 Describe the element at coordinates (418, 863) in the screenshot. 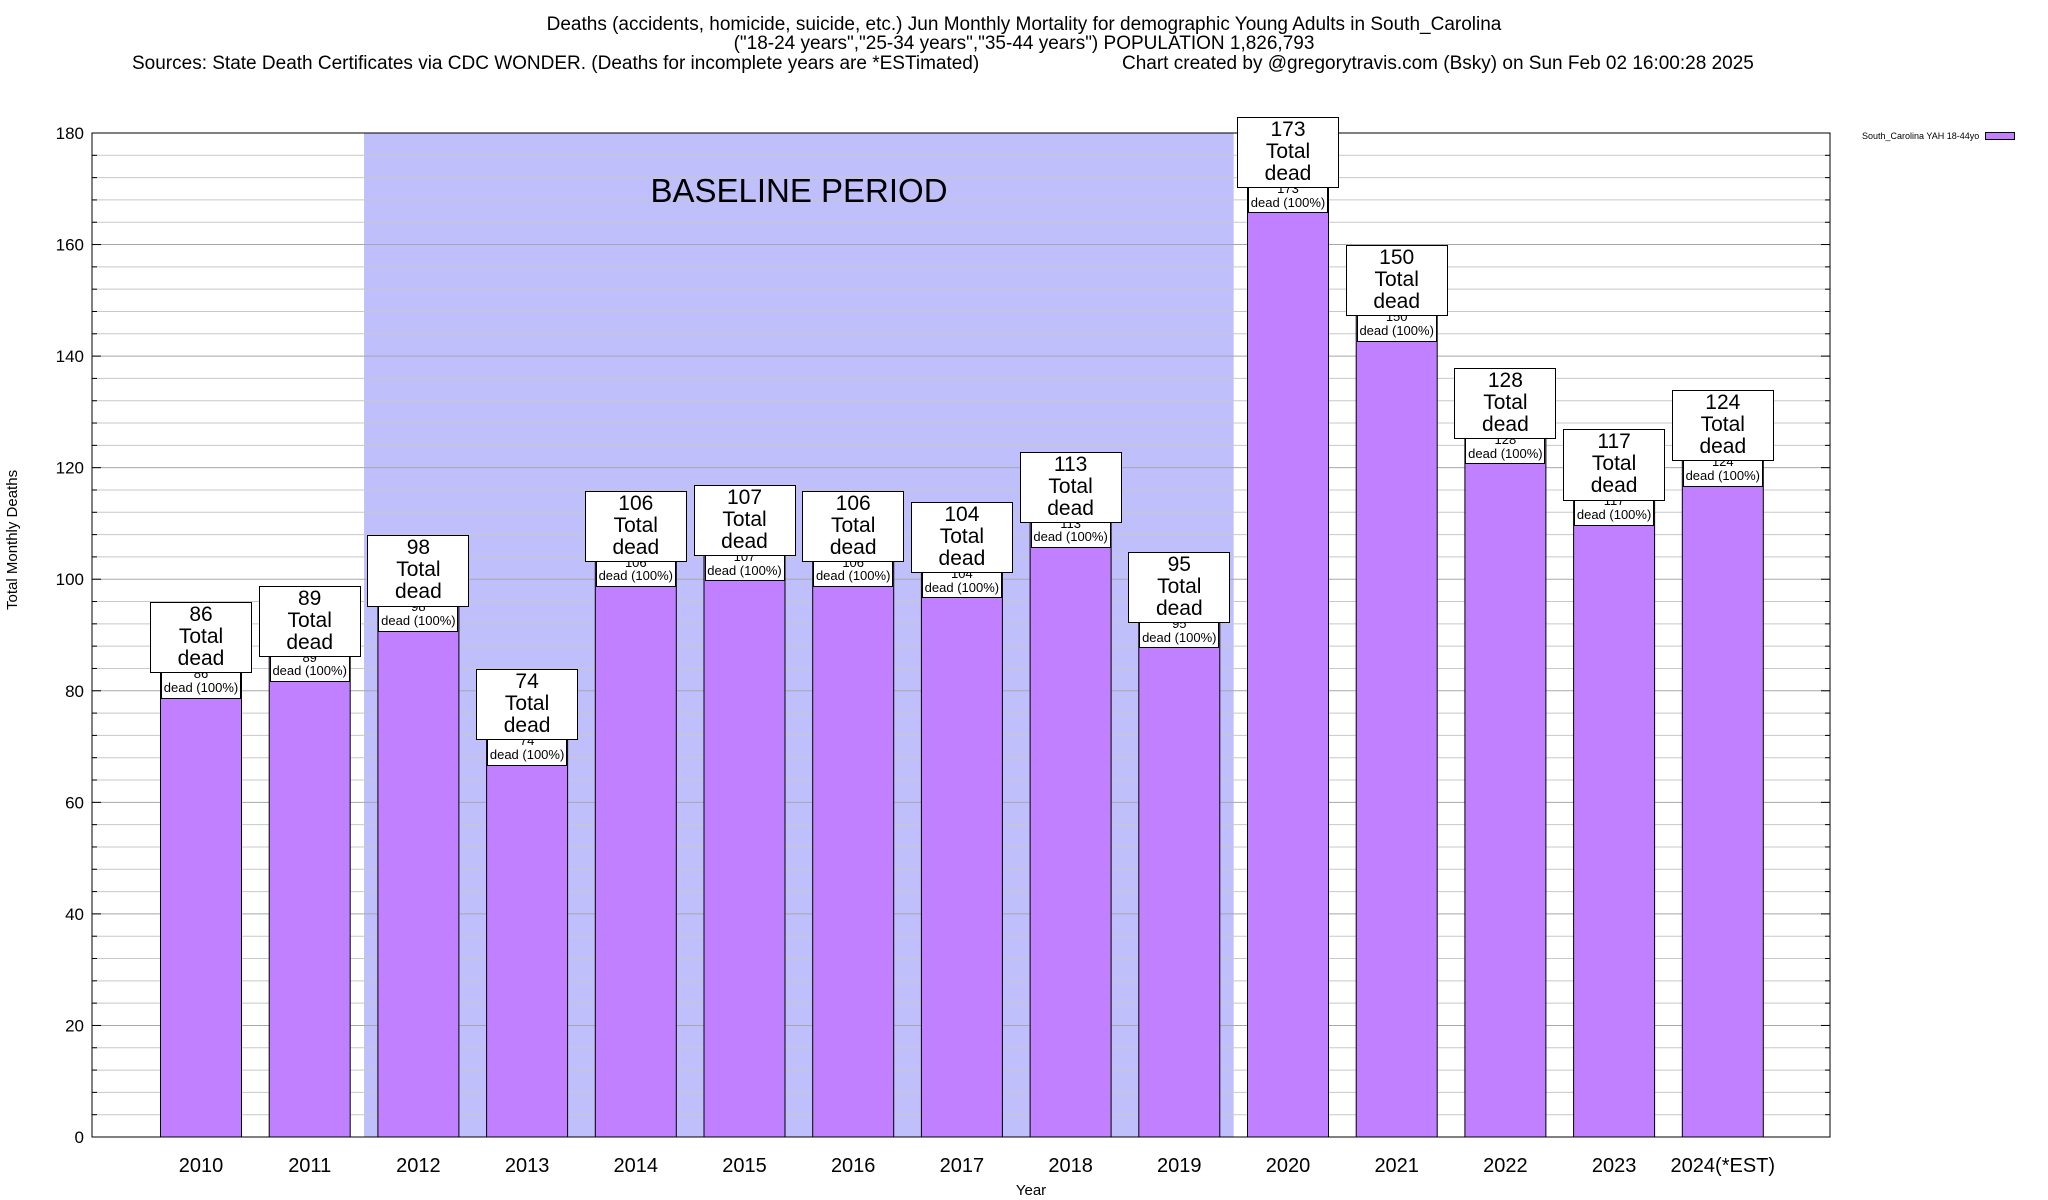

I see `bar-2012` at that location.